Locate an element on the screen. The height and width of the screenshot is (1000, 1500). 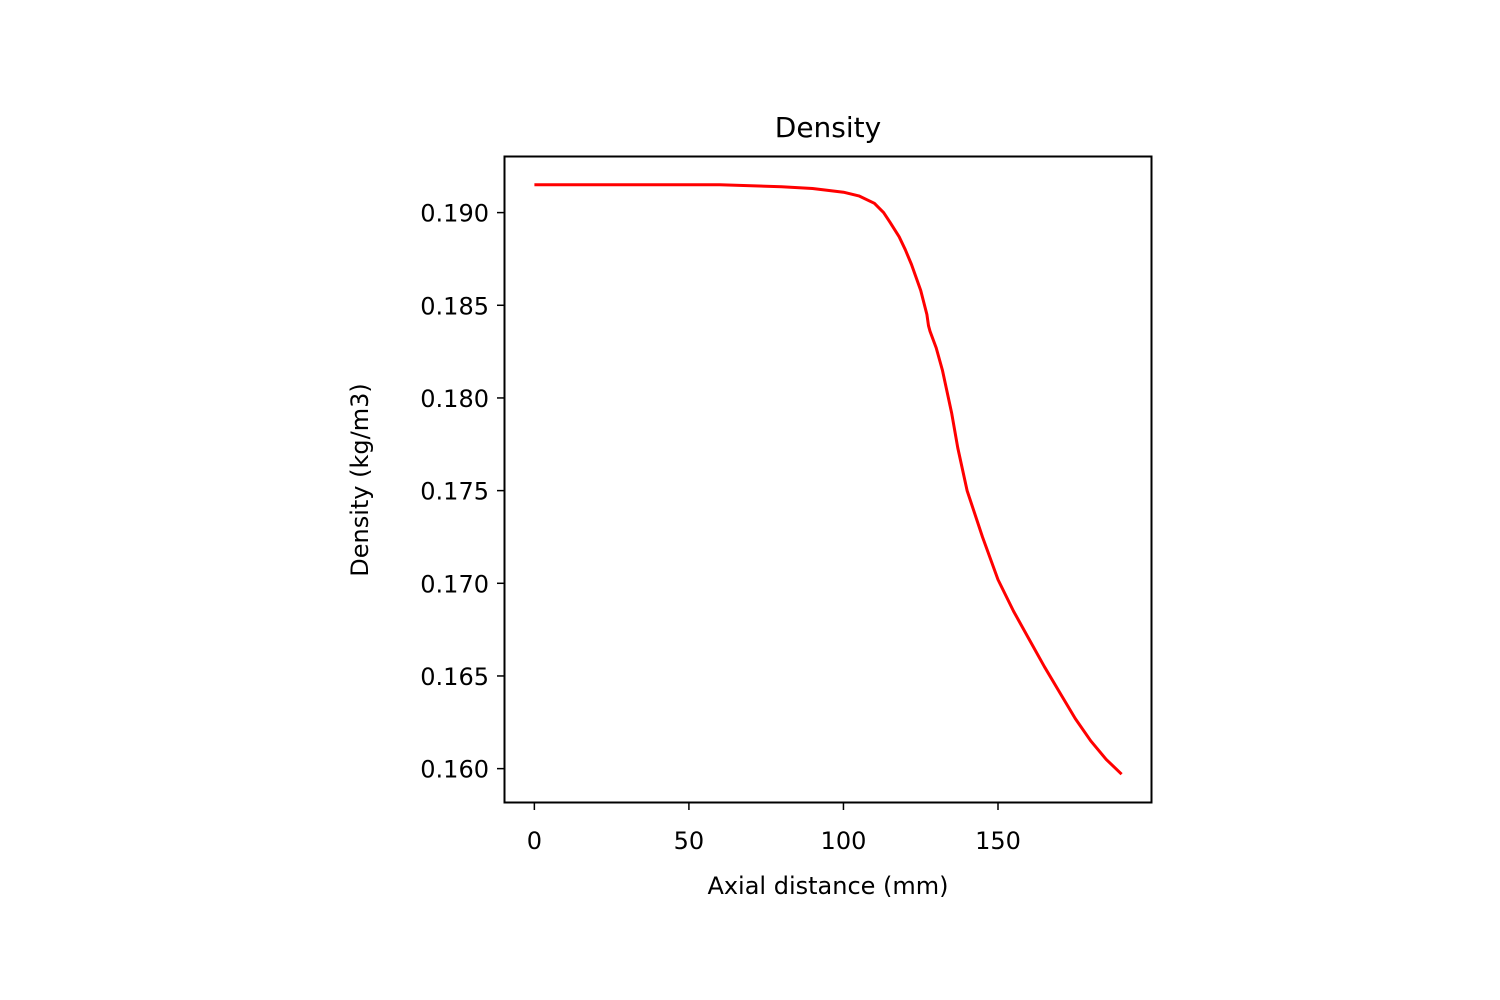
x-tick-label: 100 is located at coordinates (844, 841).